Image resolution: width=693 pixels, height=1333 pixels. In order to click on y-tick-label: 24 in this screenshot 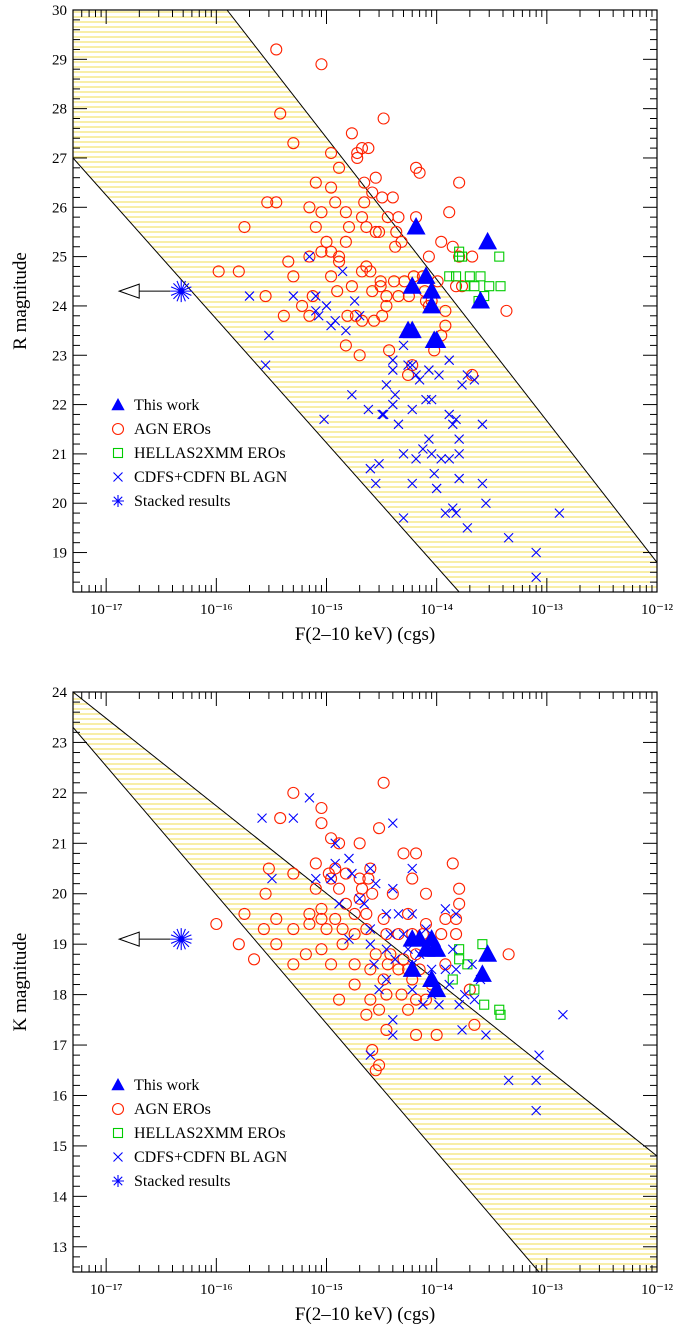, I will do `click(60, 307)`.